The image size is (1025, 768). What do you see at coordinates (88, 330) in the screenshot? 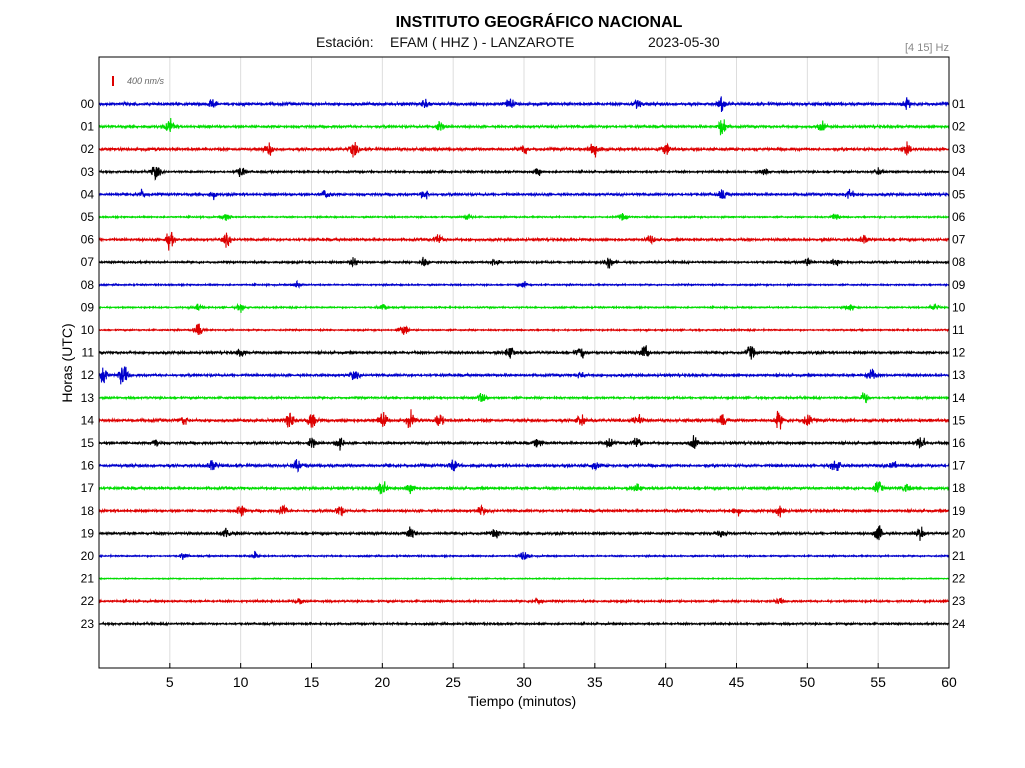
I see `hour-label-left: 10` at bounding box center [88, 330].